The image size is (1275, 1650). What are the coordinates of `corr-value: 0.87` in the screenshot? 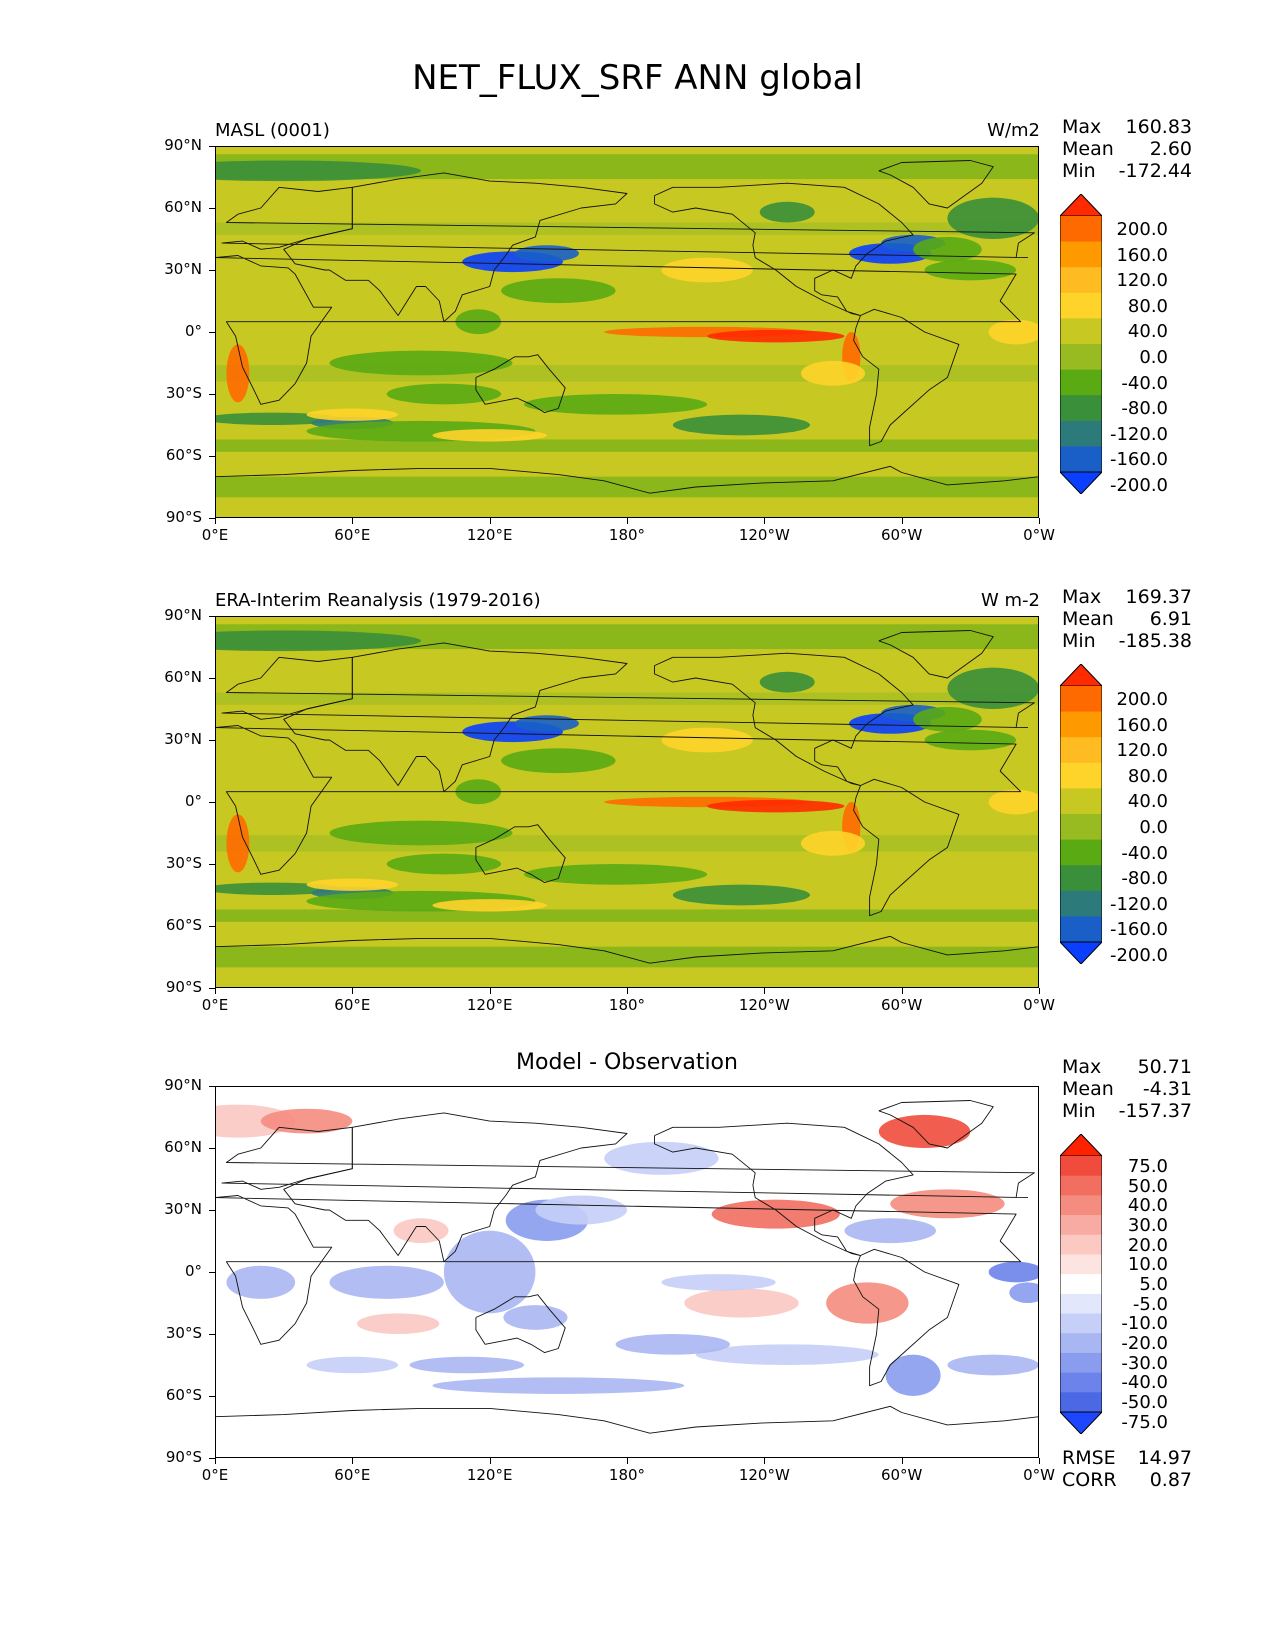 It's located at (1170, 1480).